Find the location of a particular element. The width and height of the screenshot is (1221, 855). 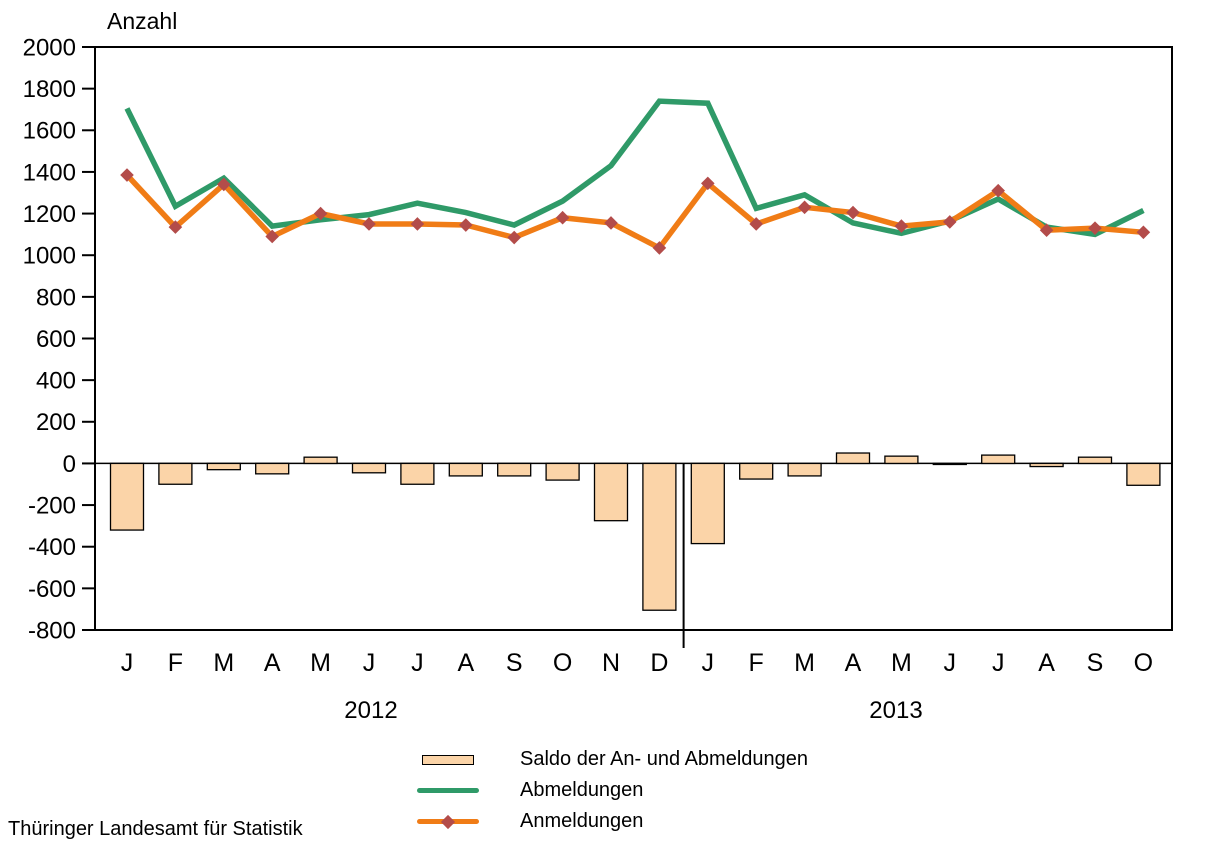

y-axis-tick-label: 1600 is located at coordinates (49, 131).